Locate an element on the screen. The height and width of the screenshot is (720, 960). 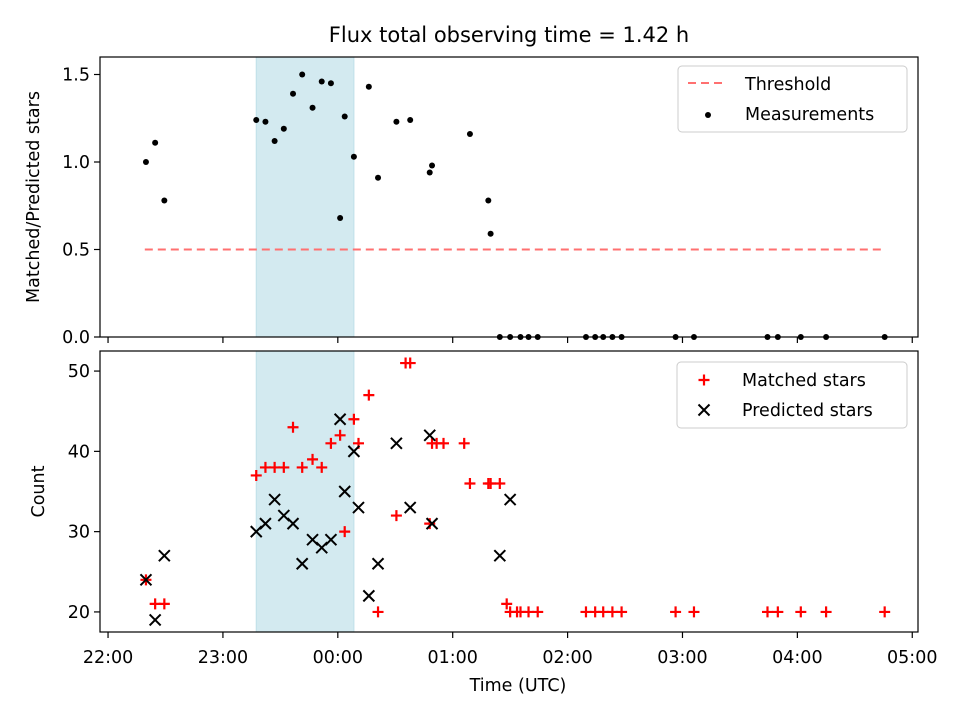
y-axis-label: Matched/Predicted stars is located at coordinates (34, 197).